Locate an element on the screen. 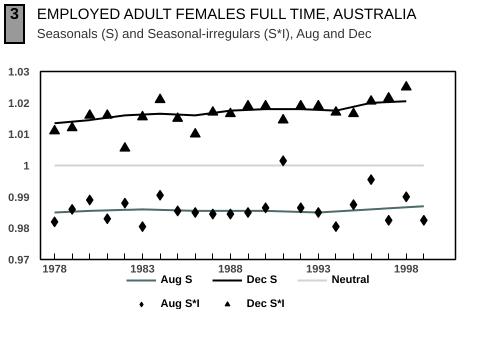  x-tick-label: 1993 is located at coordinates (318, 270).